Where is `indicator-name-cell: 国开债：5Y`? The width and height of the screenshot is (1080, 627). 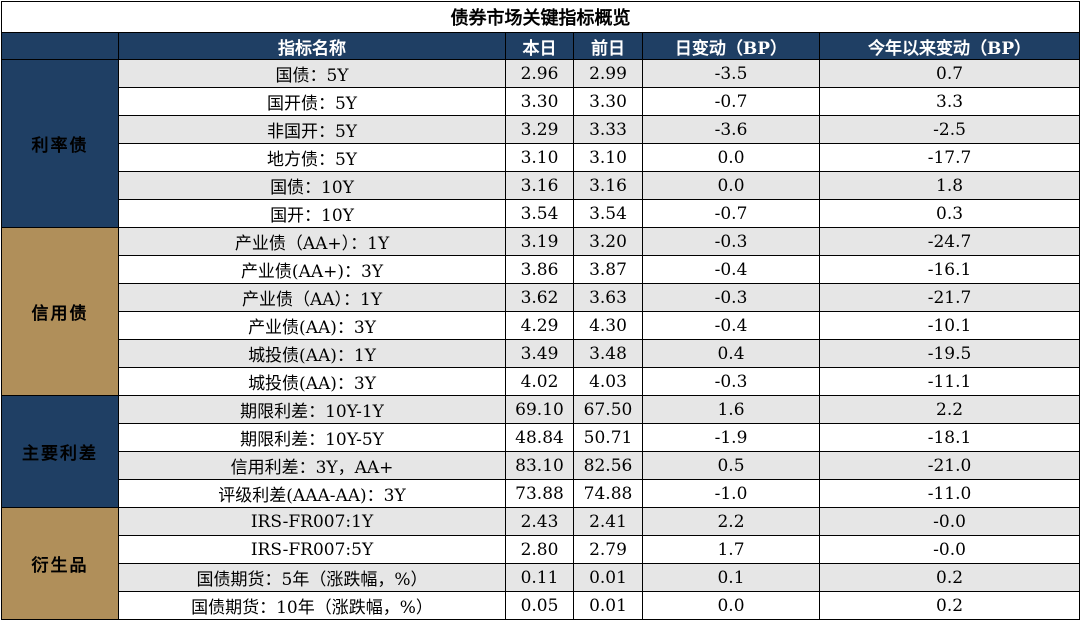 indicator-name-cell: 国开债：5Y is located at coordinates (312, 101).